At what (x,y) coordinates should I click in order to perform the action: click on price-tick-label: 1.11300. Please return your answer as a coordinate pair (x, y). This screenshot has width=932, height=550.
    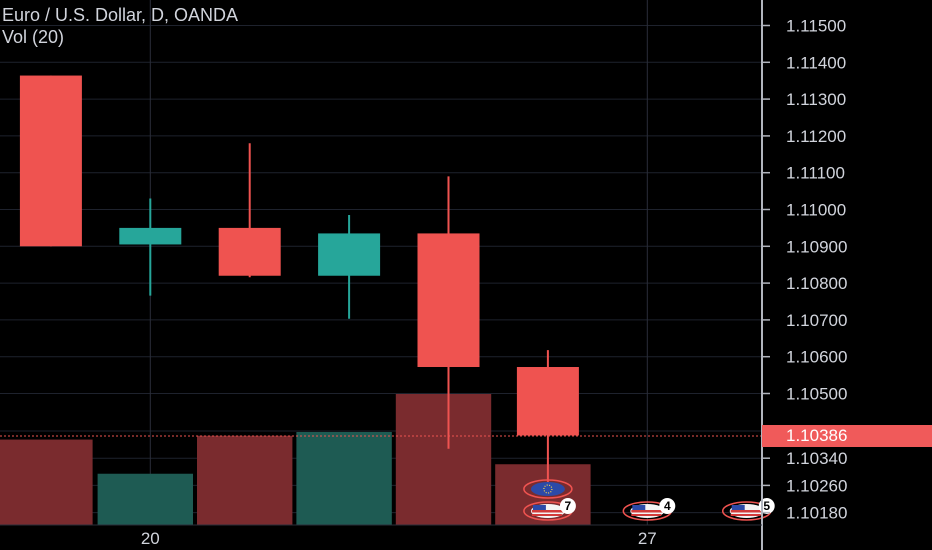
    Looking at the image, I should click on (816, 99).